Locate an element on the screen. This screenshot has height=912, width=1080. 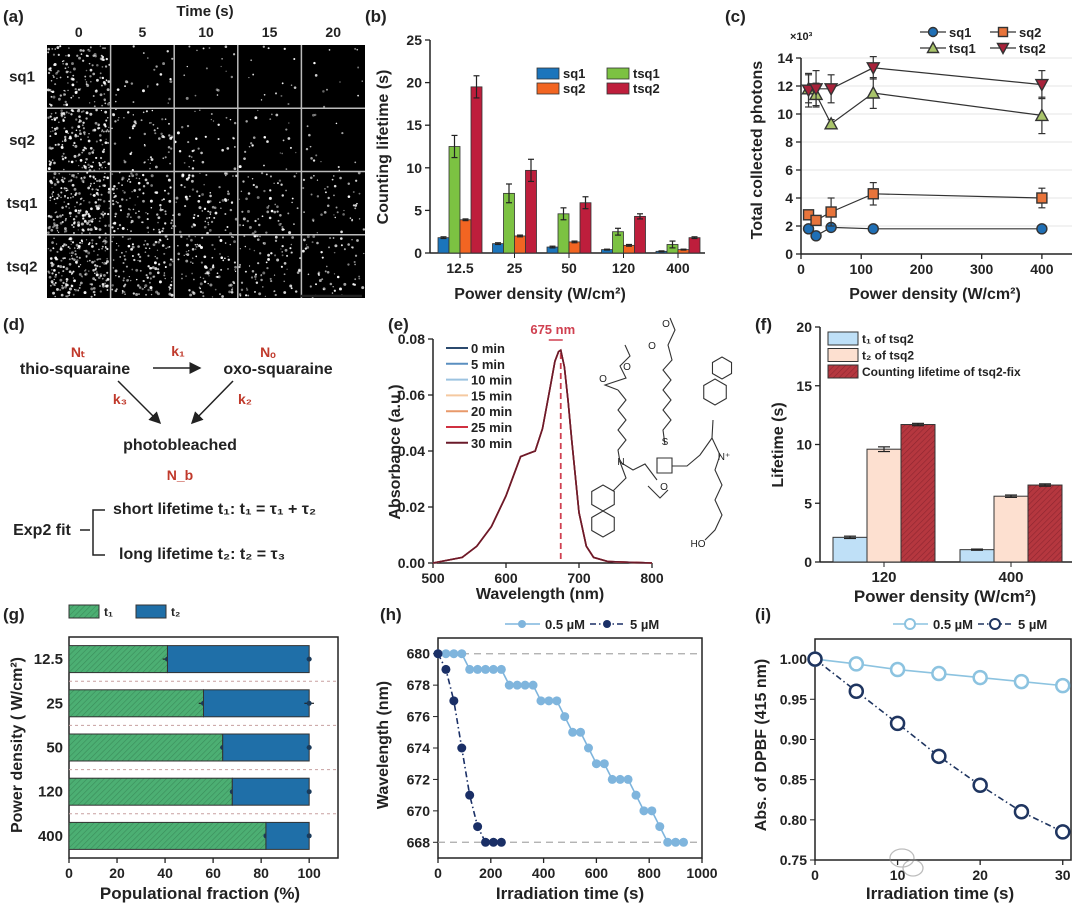
y-multiplier: ×10³ is located at coordinates (801, 37).